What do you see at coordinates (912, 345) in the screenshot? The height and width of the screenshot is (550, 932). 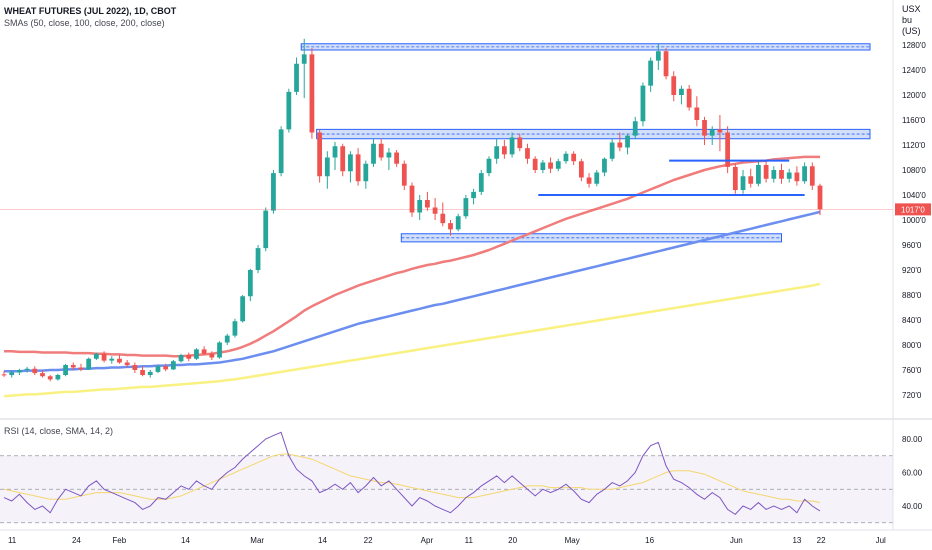 I see `price-tick-label: 800'0` at bounding box center [912, 345].